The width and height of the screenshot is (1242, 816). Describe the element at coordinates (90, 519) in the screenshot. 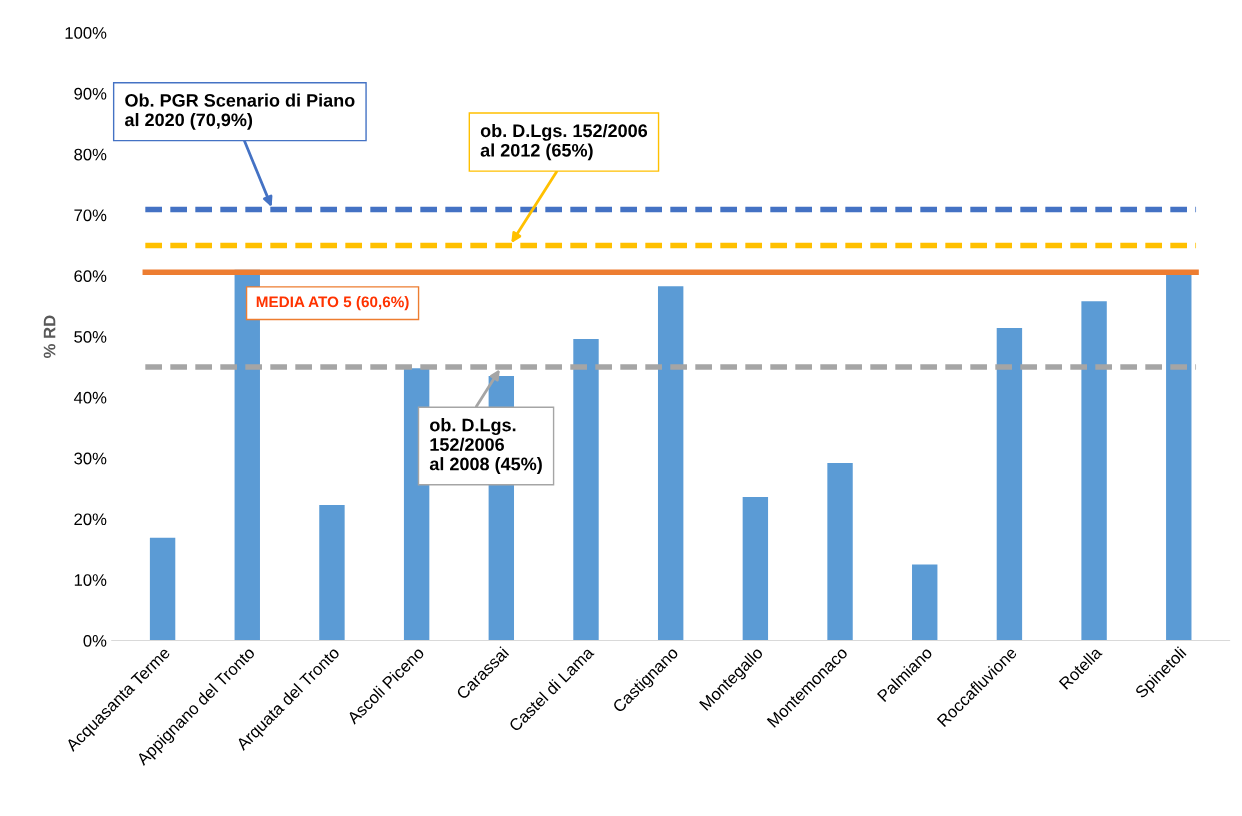

I see `y-tick-label: 20%` at that location.